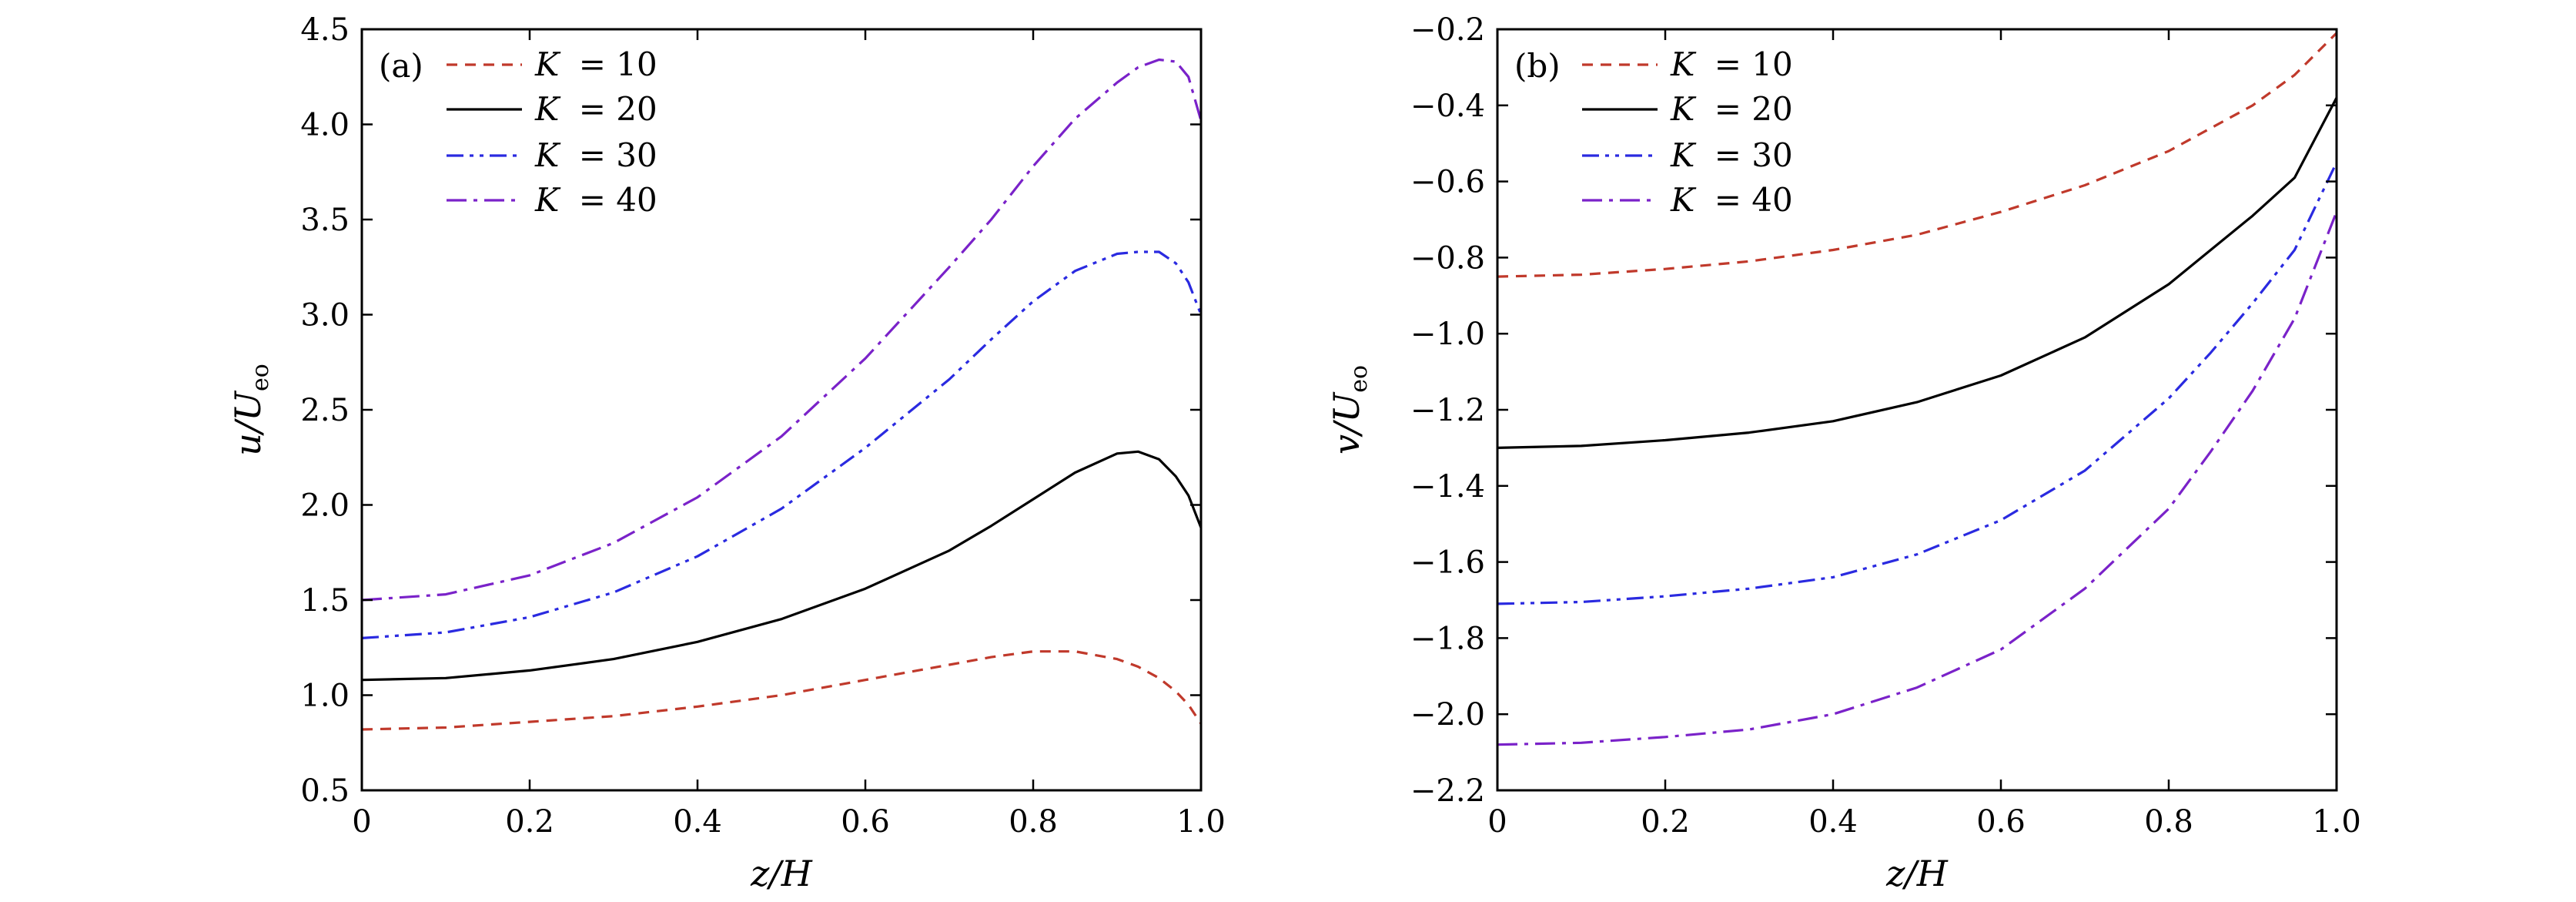 This screenshot has height=902, width=2576. I want to click on y-tick-label: −2.2, so click(1448, 791).